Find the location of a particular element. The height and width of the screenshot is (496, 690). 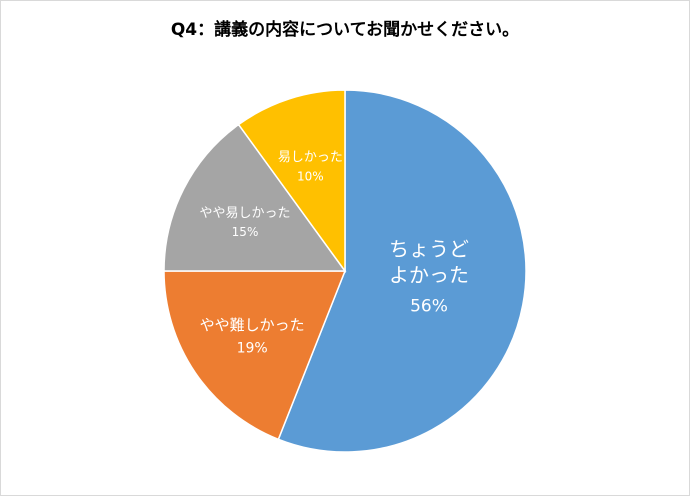

chart-title: Q4：講義の内容についてお聞かせください。 is located at coordinates (345, 30).